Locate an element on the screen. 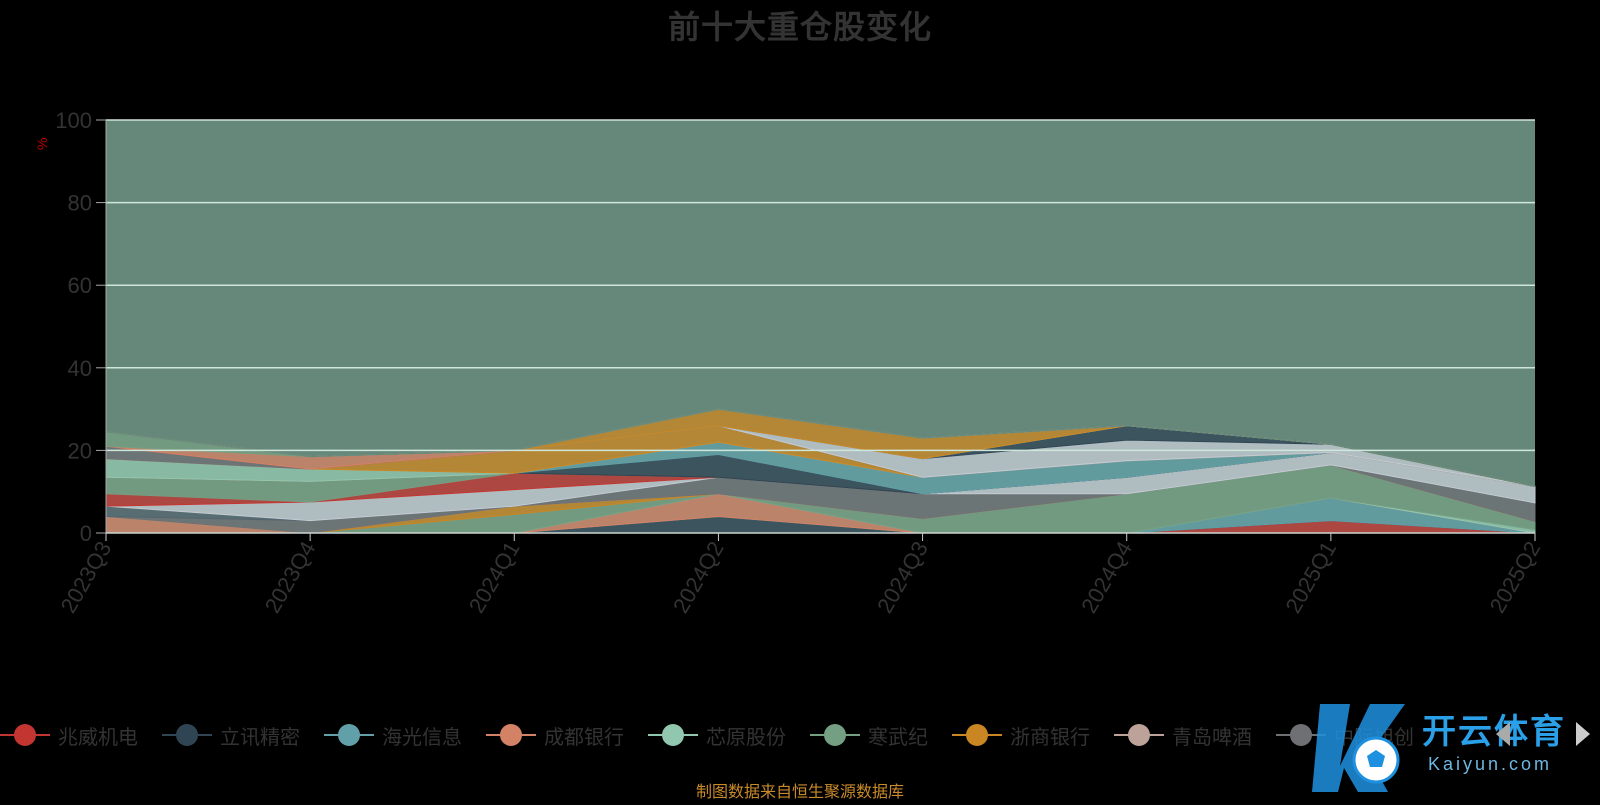 The width and height of the screenshot is (1600, 805). legend-item: 青岛啤酒 is located at coordinates (1183, 735).